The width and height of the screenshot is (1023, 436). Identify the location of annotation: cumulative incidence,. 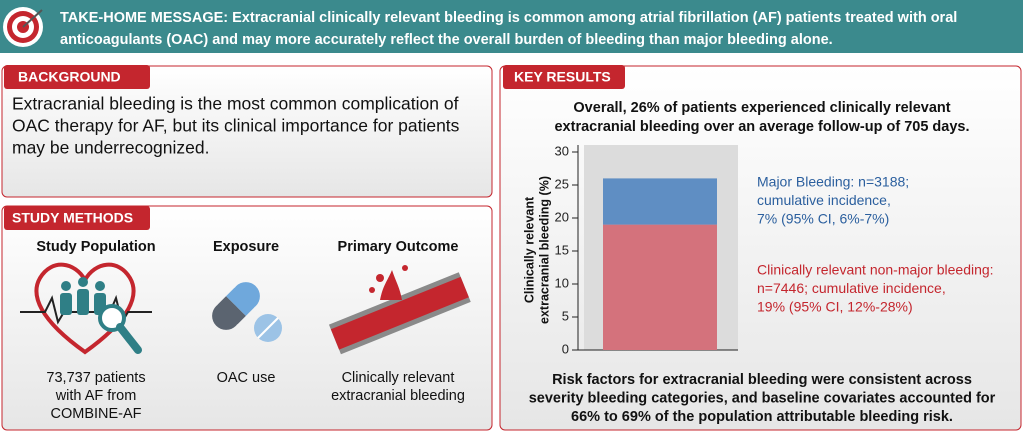
(824, 200).